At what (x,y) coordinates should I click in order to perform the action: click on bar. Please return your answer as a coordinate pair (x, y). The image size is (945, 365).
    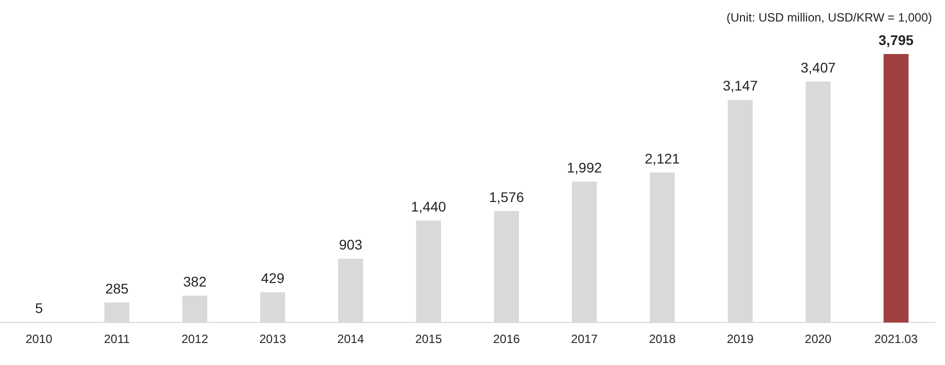
    Looking at the image, I should click on (896, 188).